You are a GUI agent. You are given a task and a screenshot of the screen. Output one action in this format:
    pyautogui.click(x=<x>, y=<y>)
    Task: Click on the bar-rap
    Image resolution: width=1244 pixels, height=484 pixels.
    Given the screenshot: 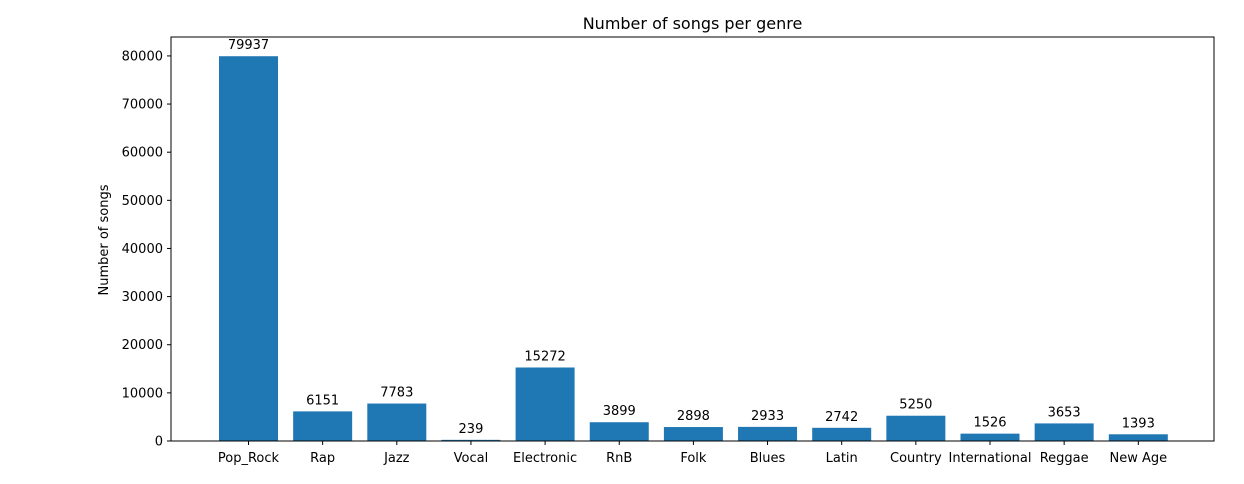 What is the action you would take?
    pyautogui.click(x=323, y=426)
    